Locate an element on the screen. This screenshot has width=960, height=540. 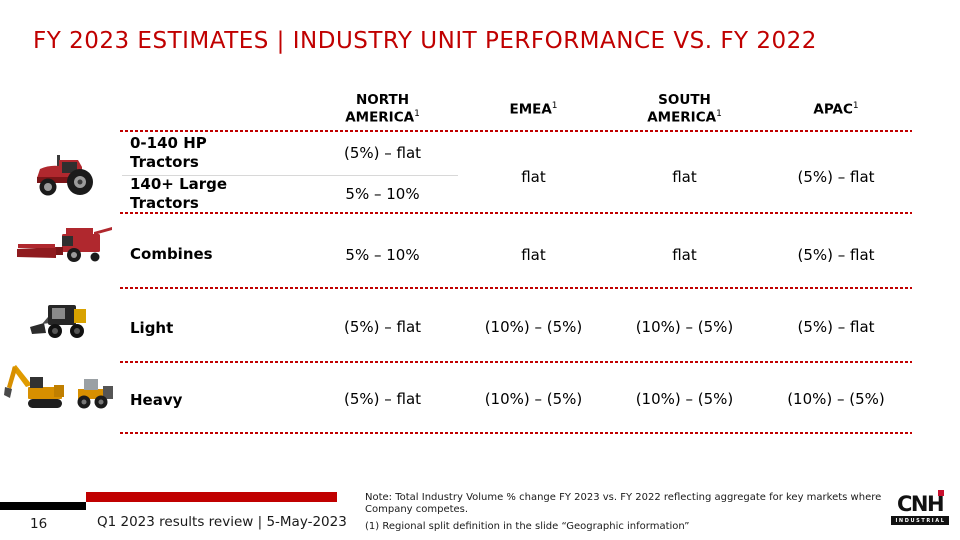
column-header-north-america: NORTH AMERICA1 is located at coordinates (382, 109).